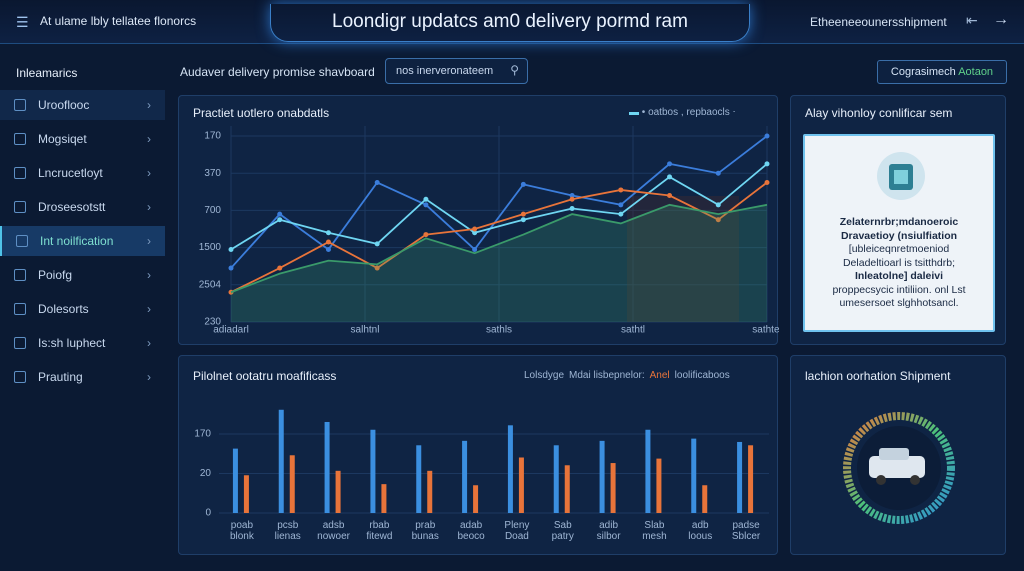 This screenshot has height=571, width=1024. I want to click on line-legend: ▬ • oatbos , repbaocls ⋅, so click(682, 112).